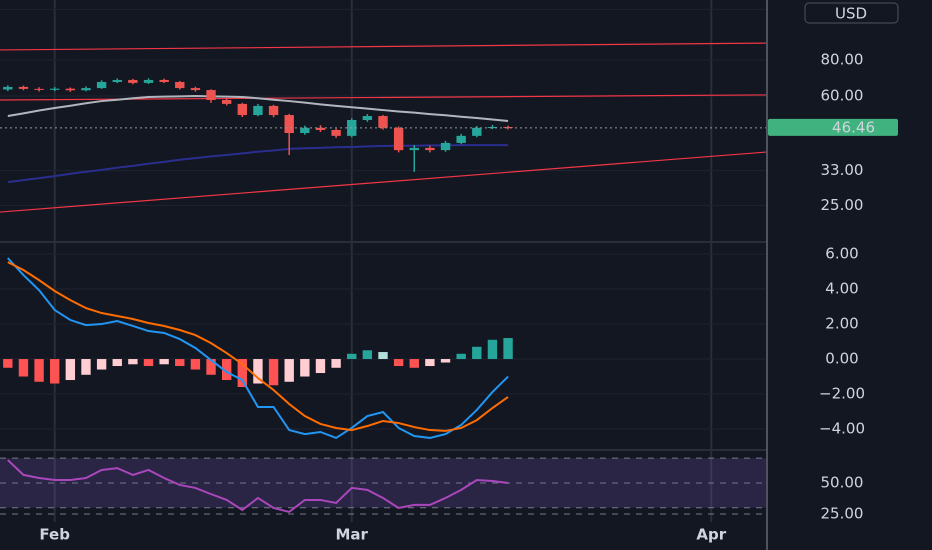 The image size is (932, 550). I want to click on y-tick-label: 60.00, so click(842, 95).